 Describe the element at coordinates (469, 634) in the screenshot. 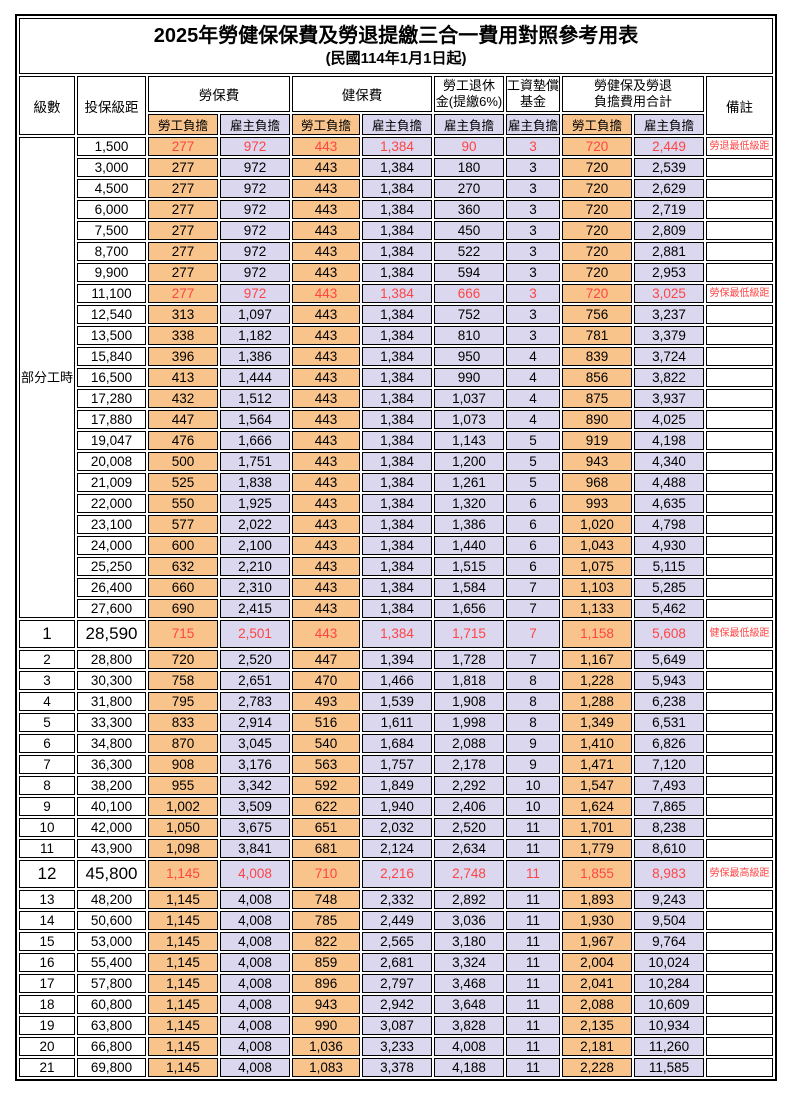

I see `pension-employer-cell: 1,715` at that location.